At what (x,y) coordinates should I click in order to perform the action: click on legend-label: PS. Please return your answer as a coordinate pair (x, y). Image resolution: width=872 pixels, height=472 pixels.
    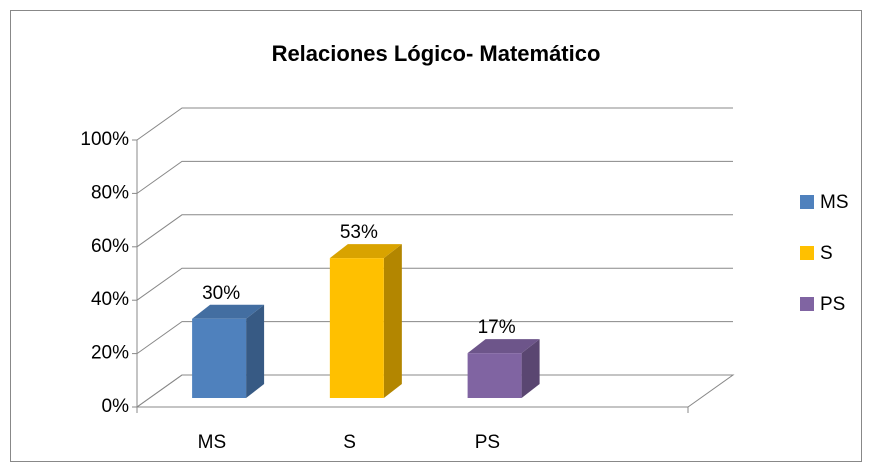
    Looking at the image, I should click on (832, 304).